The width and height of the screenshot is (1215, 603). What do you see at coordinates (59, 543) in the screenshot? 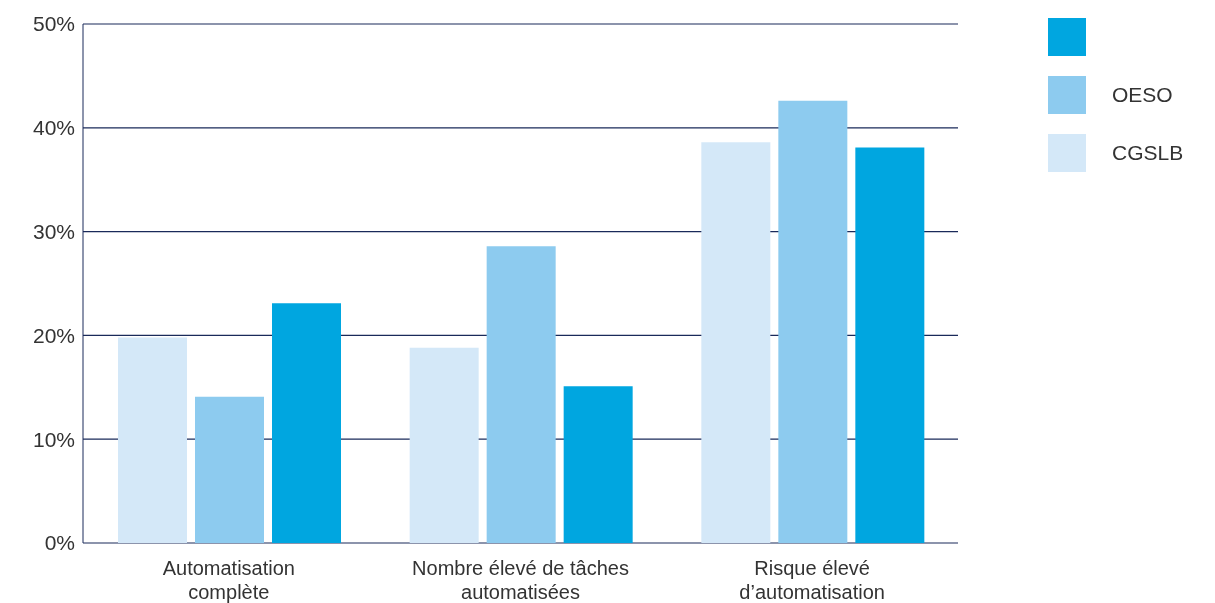
I see `y-tick-label: 0%` at bounding box center [59, 543].